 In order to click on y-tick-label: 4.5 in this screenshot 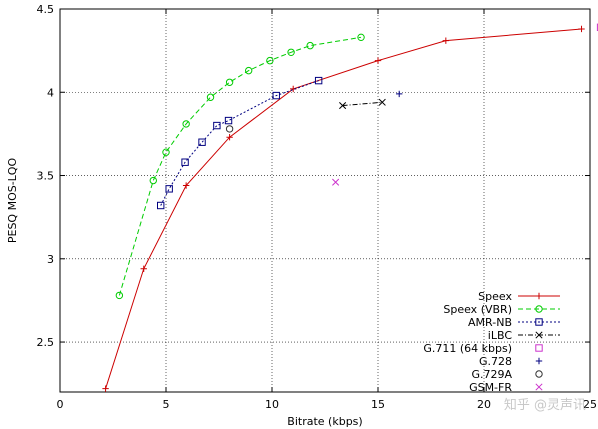, I will do `click(46, 9)`.